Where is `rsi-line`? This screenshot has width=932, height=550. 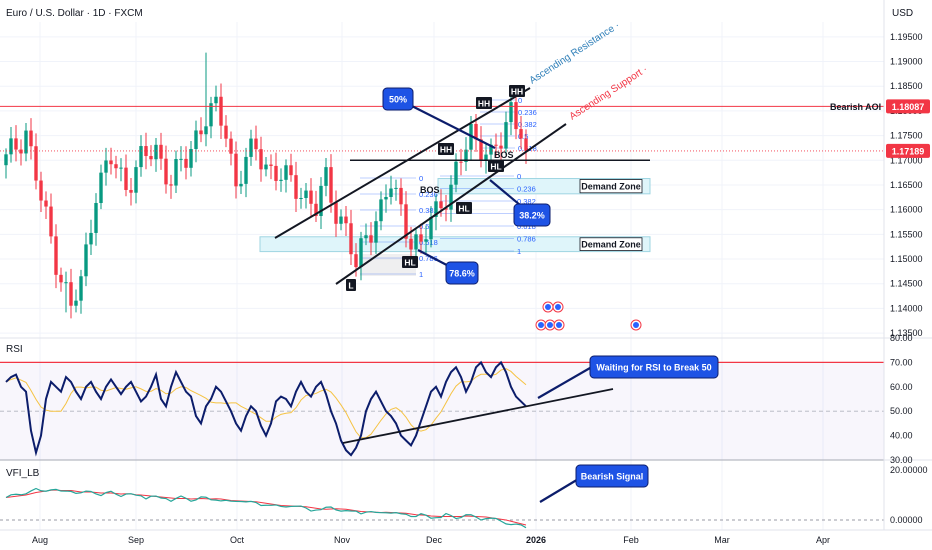 rsi-line is located at coordinates (266, 408).